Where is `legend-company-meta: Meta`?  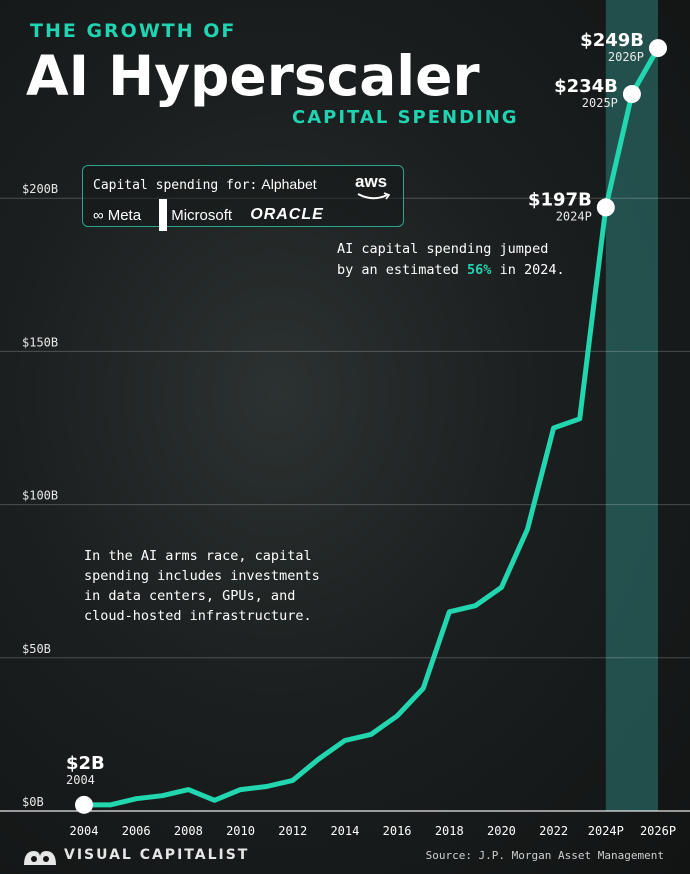 legend-company-meta: Meta is located at coordinates (124, 215).